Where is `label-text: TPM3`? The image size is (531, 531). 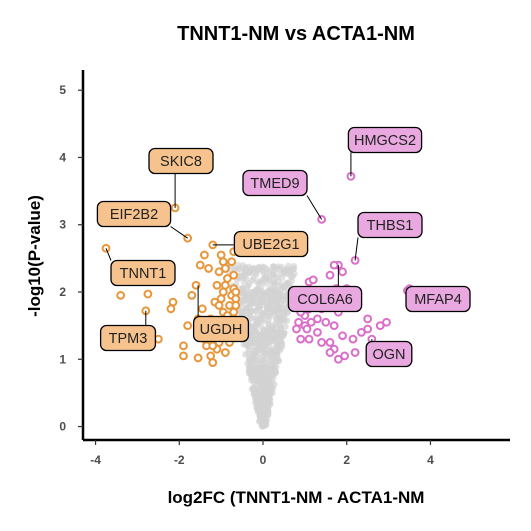
label-text: TPM3 is located at coordinates (128, 339).